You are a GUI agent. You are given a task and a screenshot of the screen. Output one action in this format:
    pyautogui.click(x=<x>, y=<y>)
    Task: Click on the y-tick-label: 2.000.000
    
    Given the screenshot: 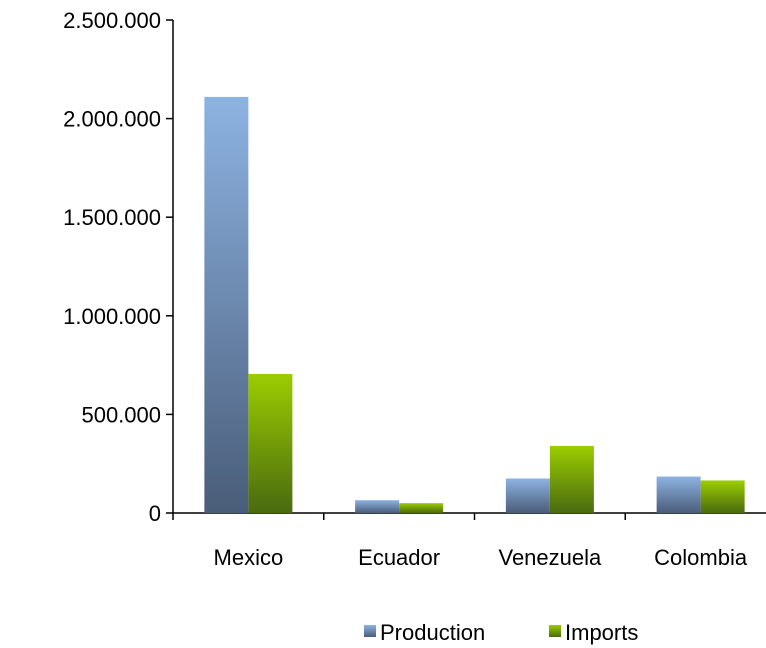 What is the action you would take?
    pyautogui.click(x=112, y=119)
    